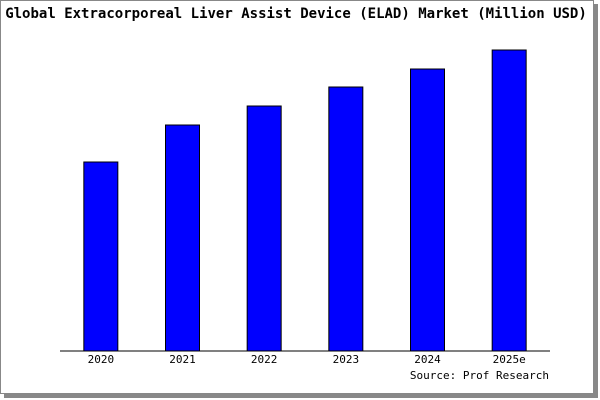  Describe the element at coordinates (182, 359) in the screenshot. I see `x-tick-label: 2021` at that location.